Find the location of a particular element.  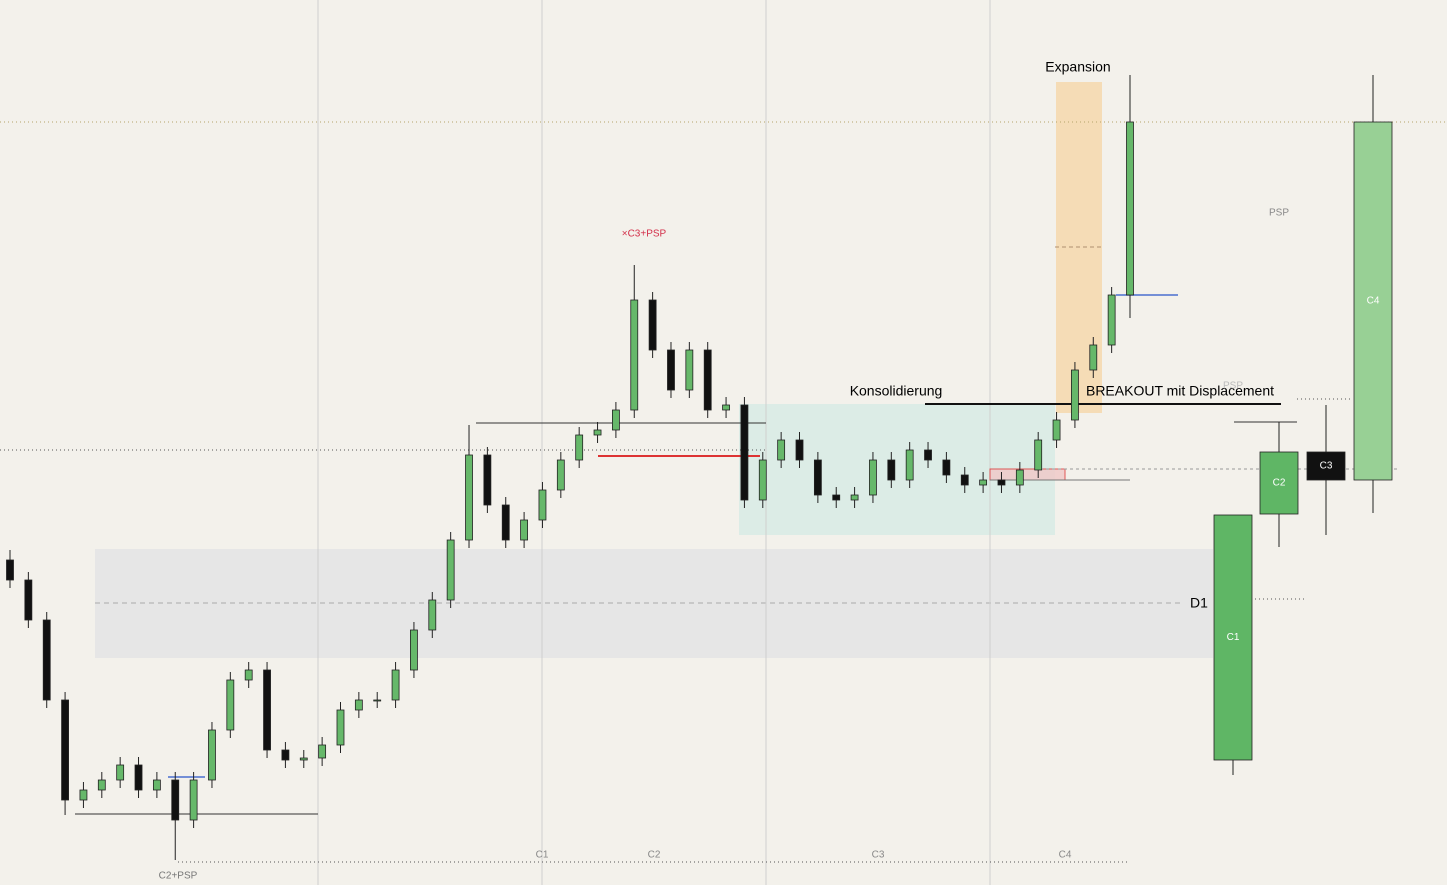

htf-label: C3 is located at coordinates (1326, 466).